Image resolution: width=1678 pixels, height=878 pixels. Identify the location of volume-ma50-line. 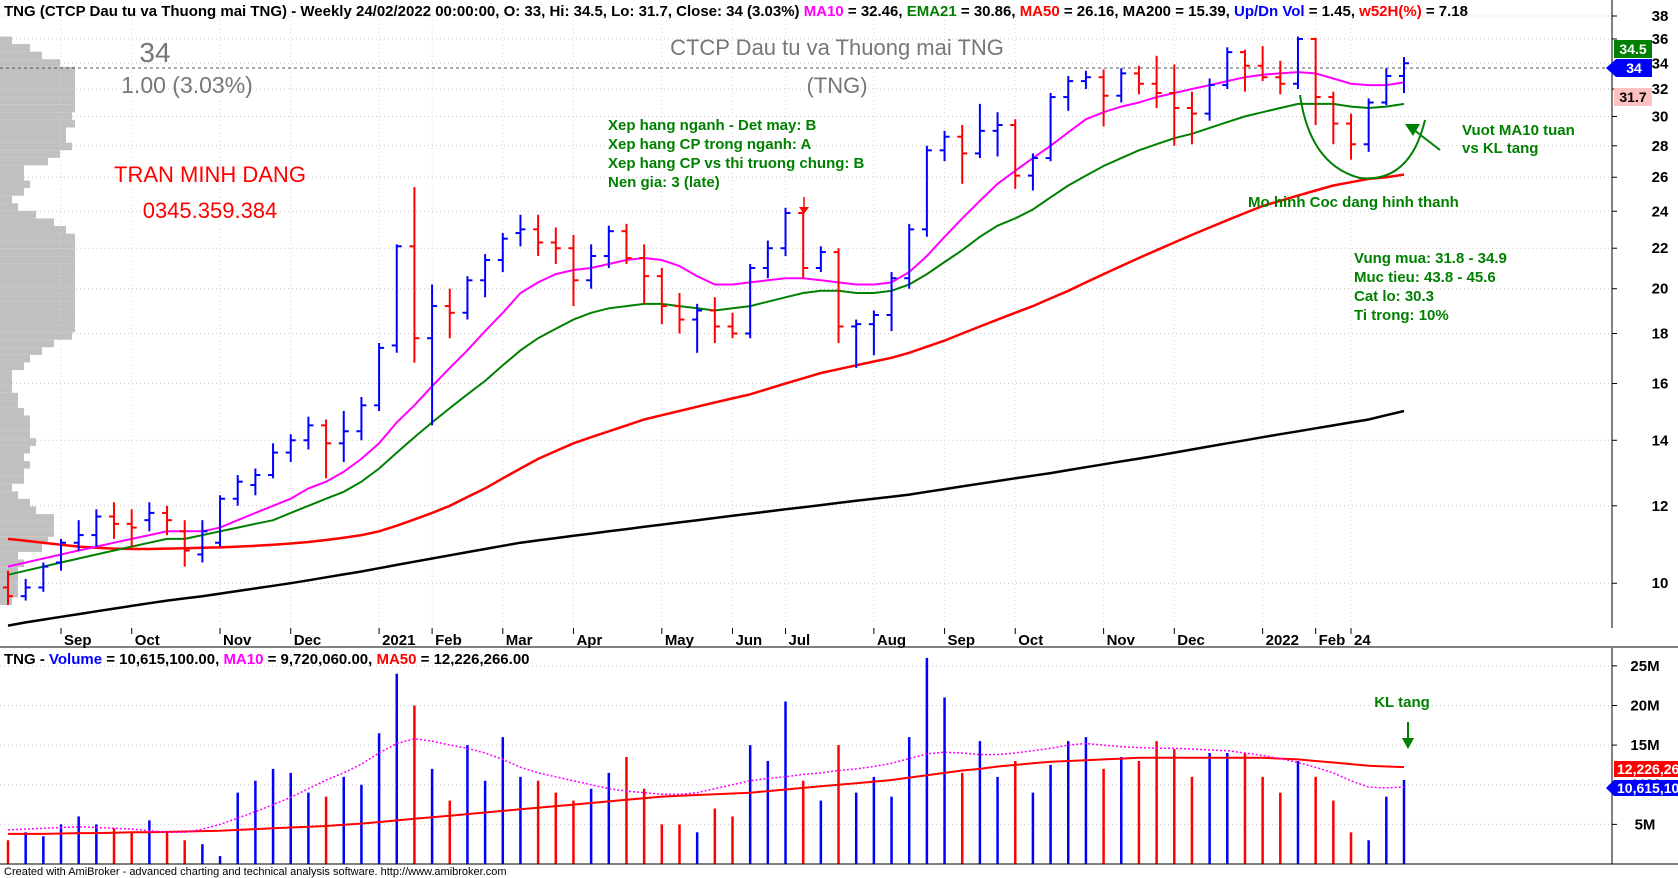
(706, 795).